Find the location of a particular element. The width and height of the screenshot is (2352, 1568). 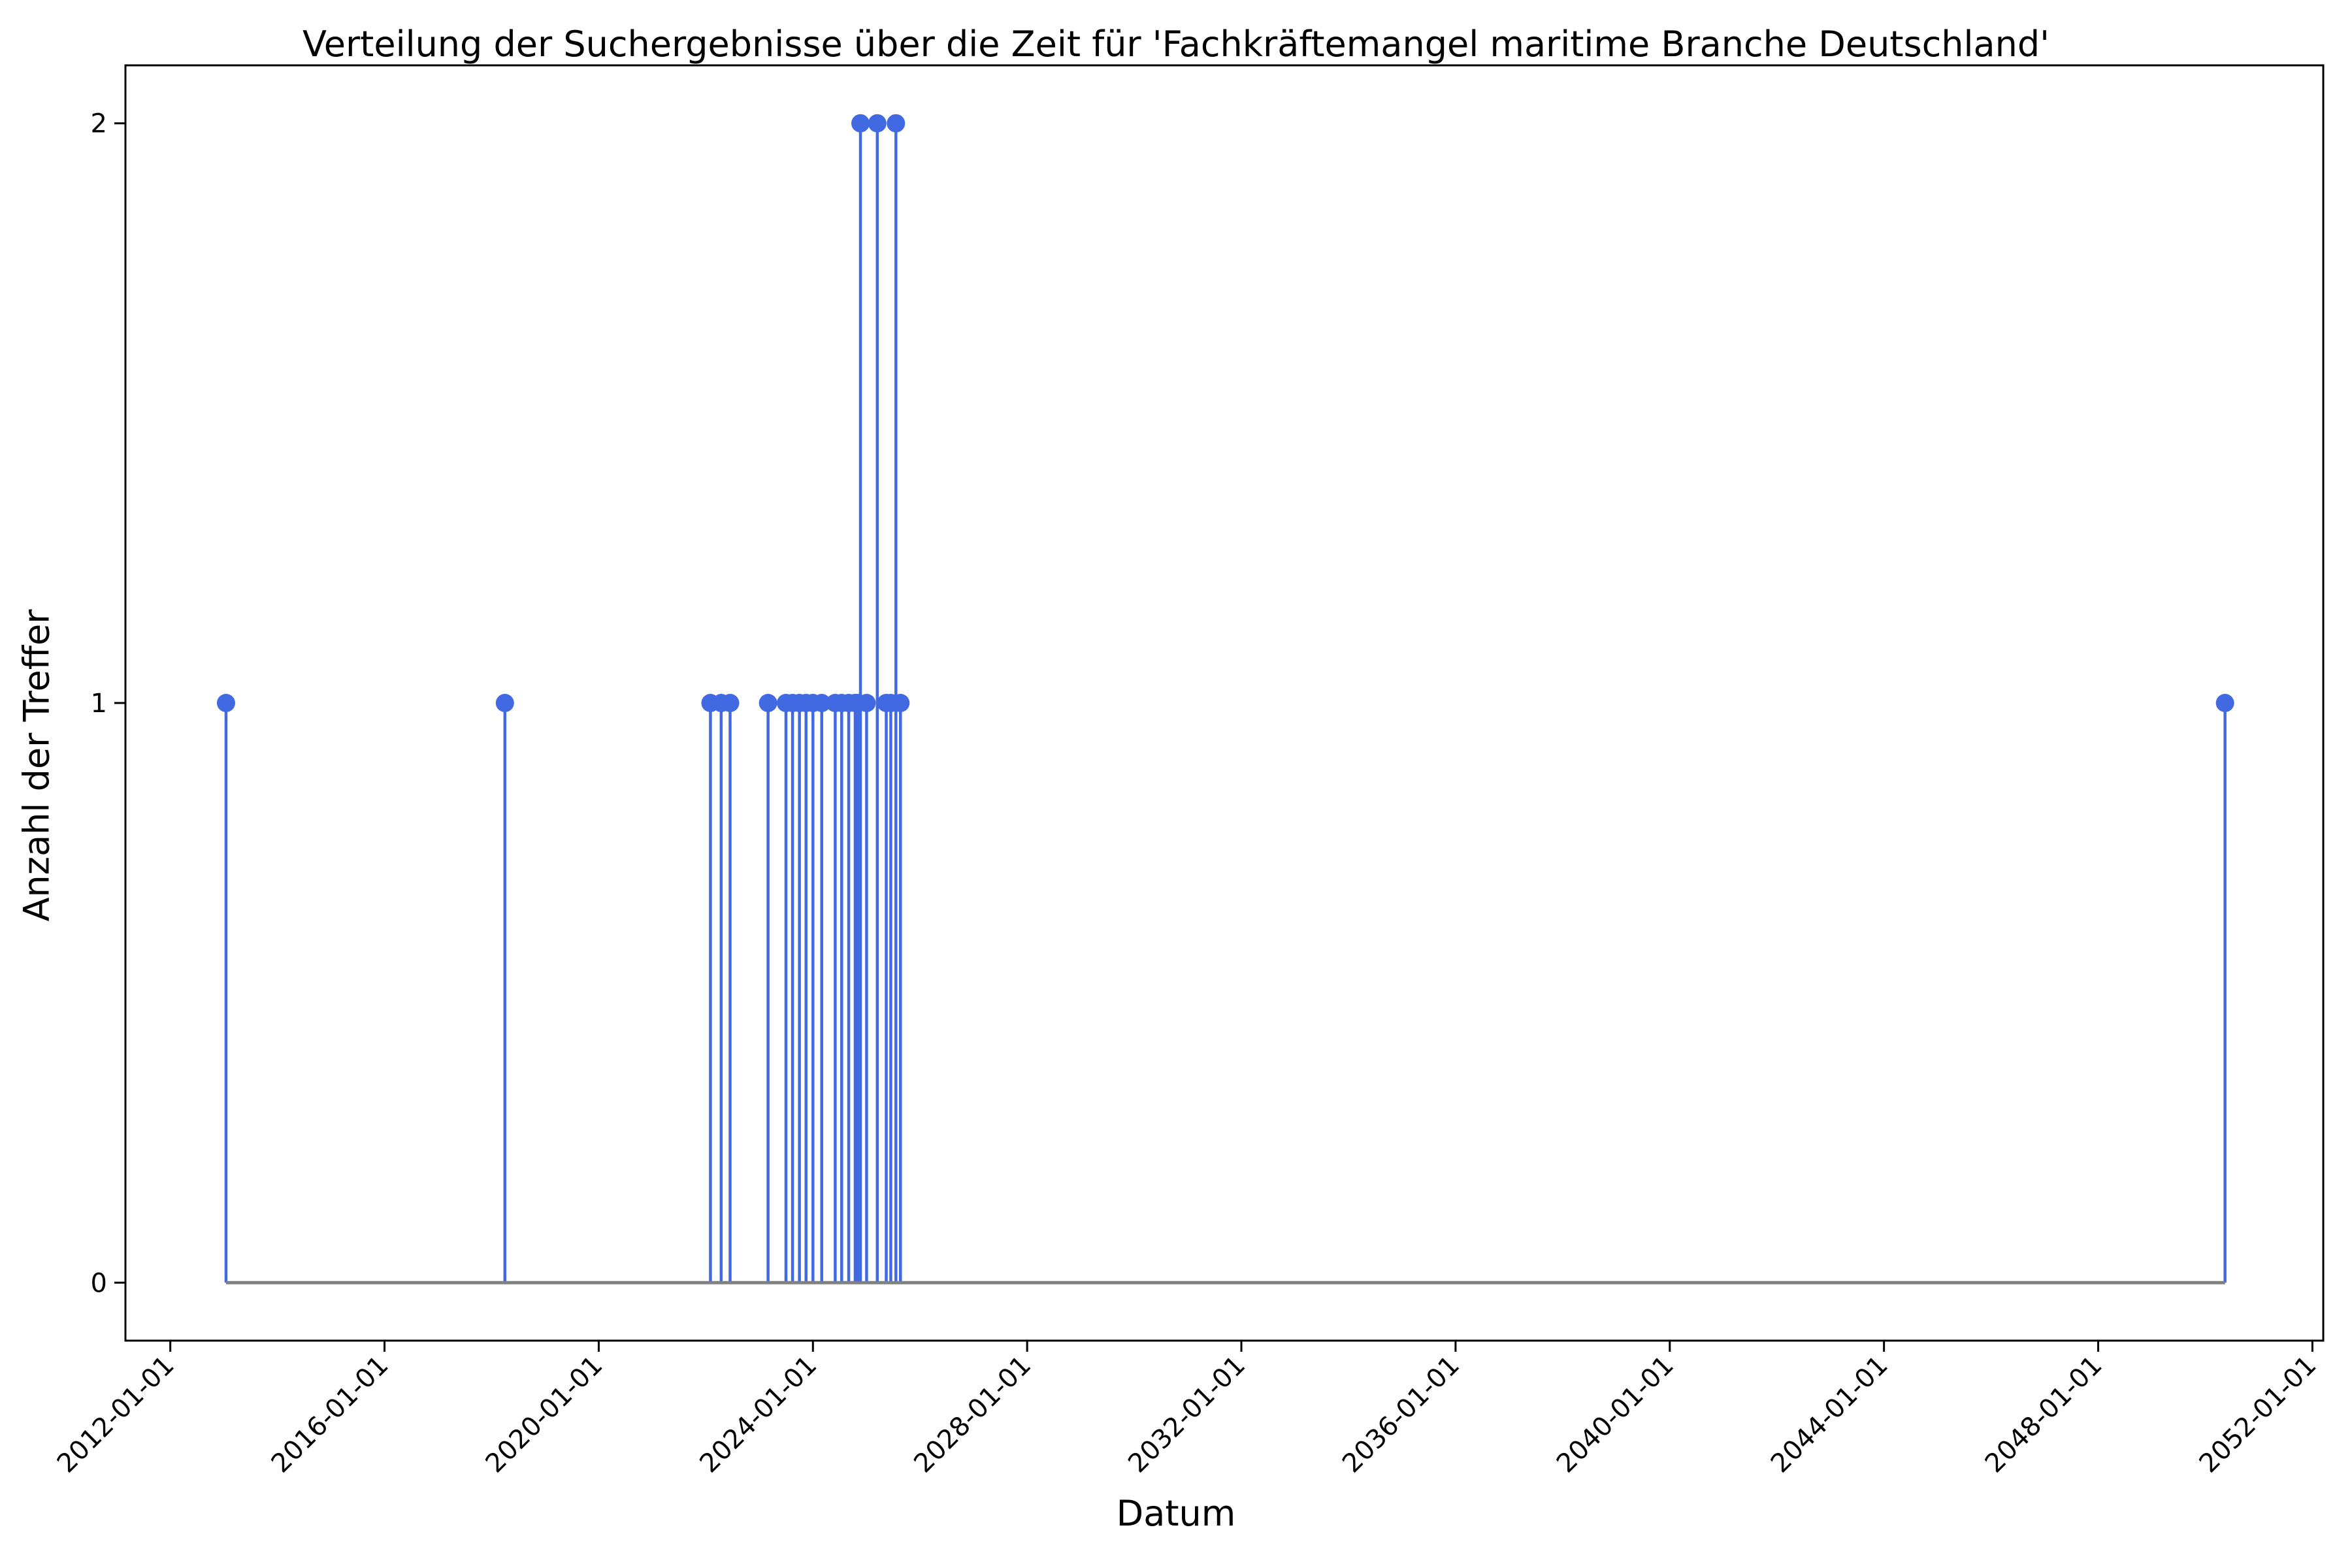

x-tick-label: 2032-01-01 is located at coordinates (1186, 1414).